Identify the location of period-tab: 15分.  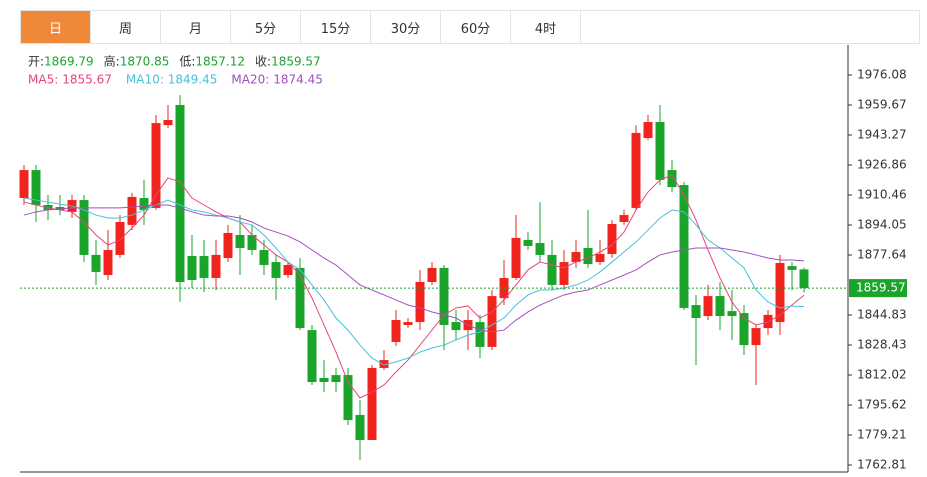
(336, 27).